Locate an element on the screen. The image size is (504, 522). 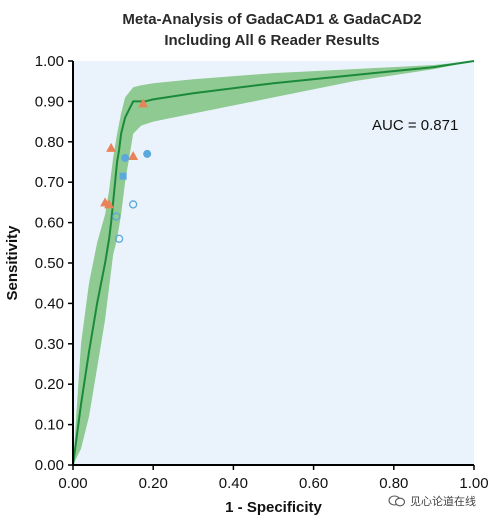
auc-annotation: AUC = 0.871 is located at coordinates (415, 125).